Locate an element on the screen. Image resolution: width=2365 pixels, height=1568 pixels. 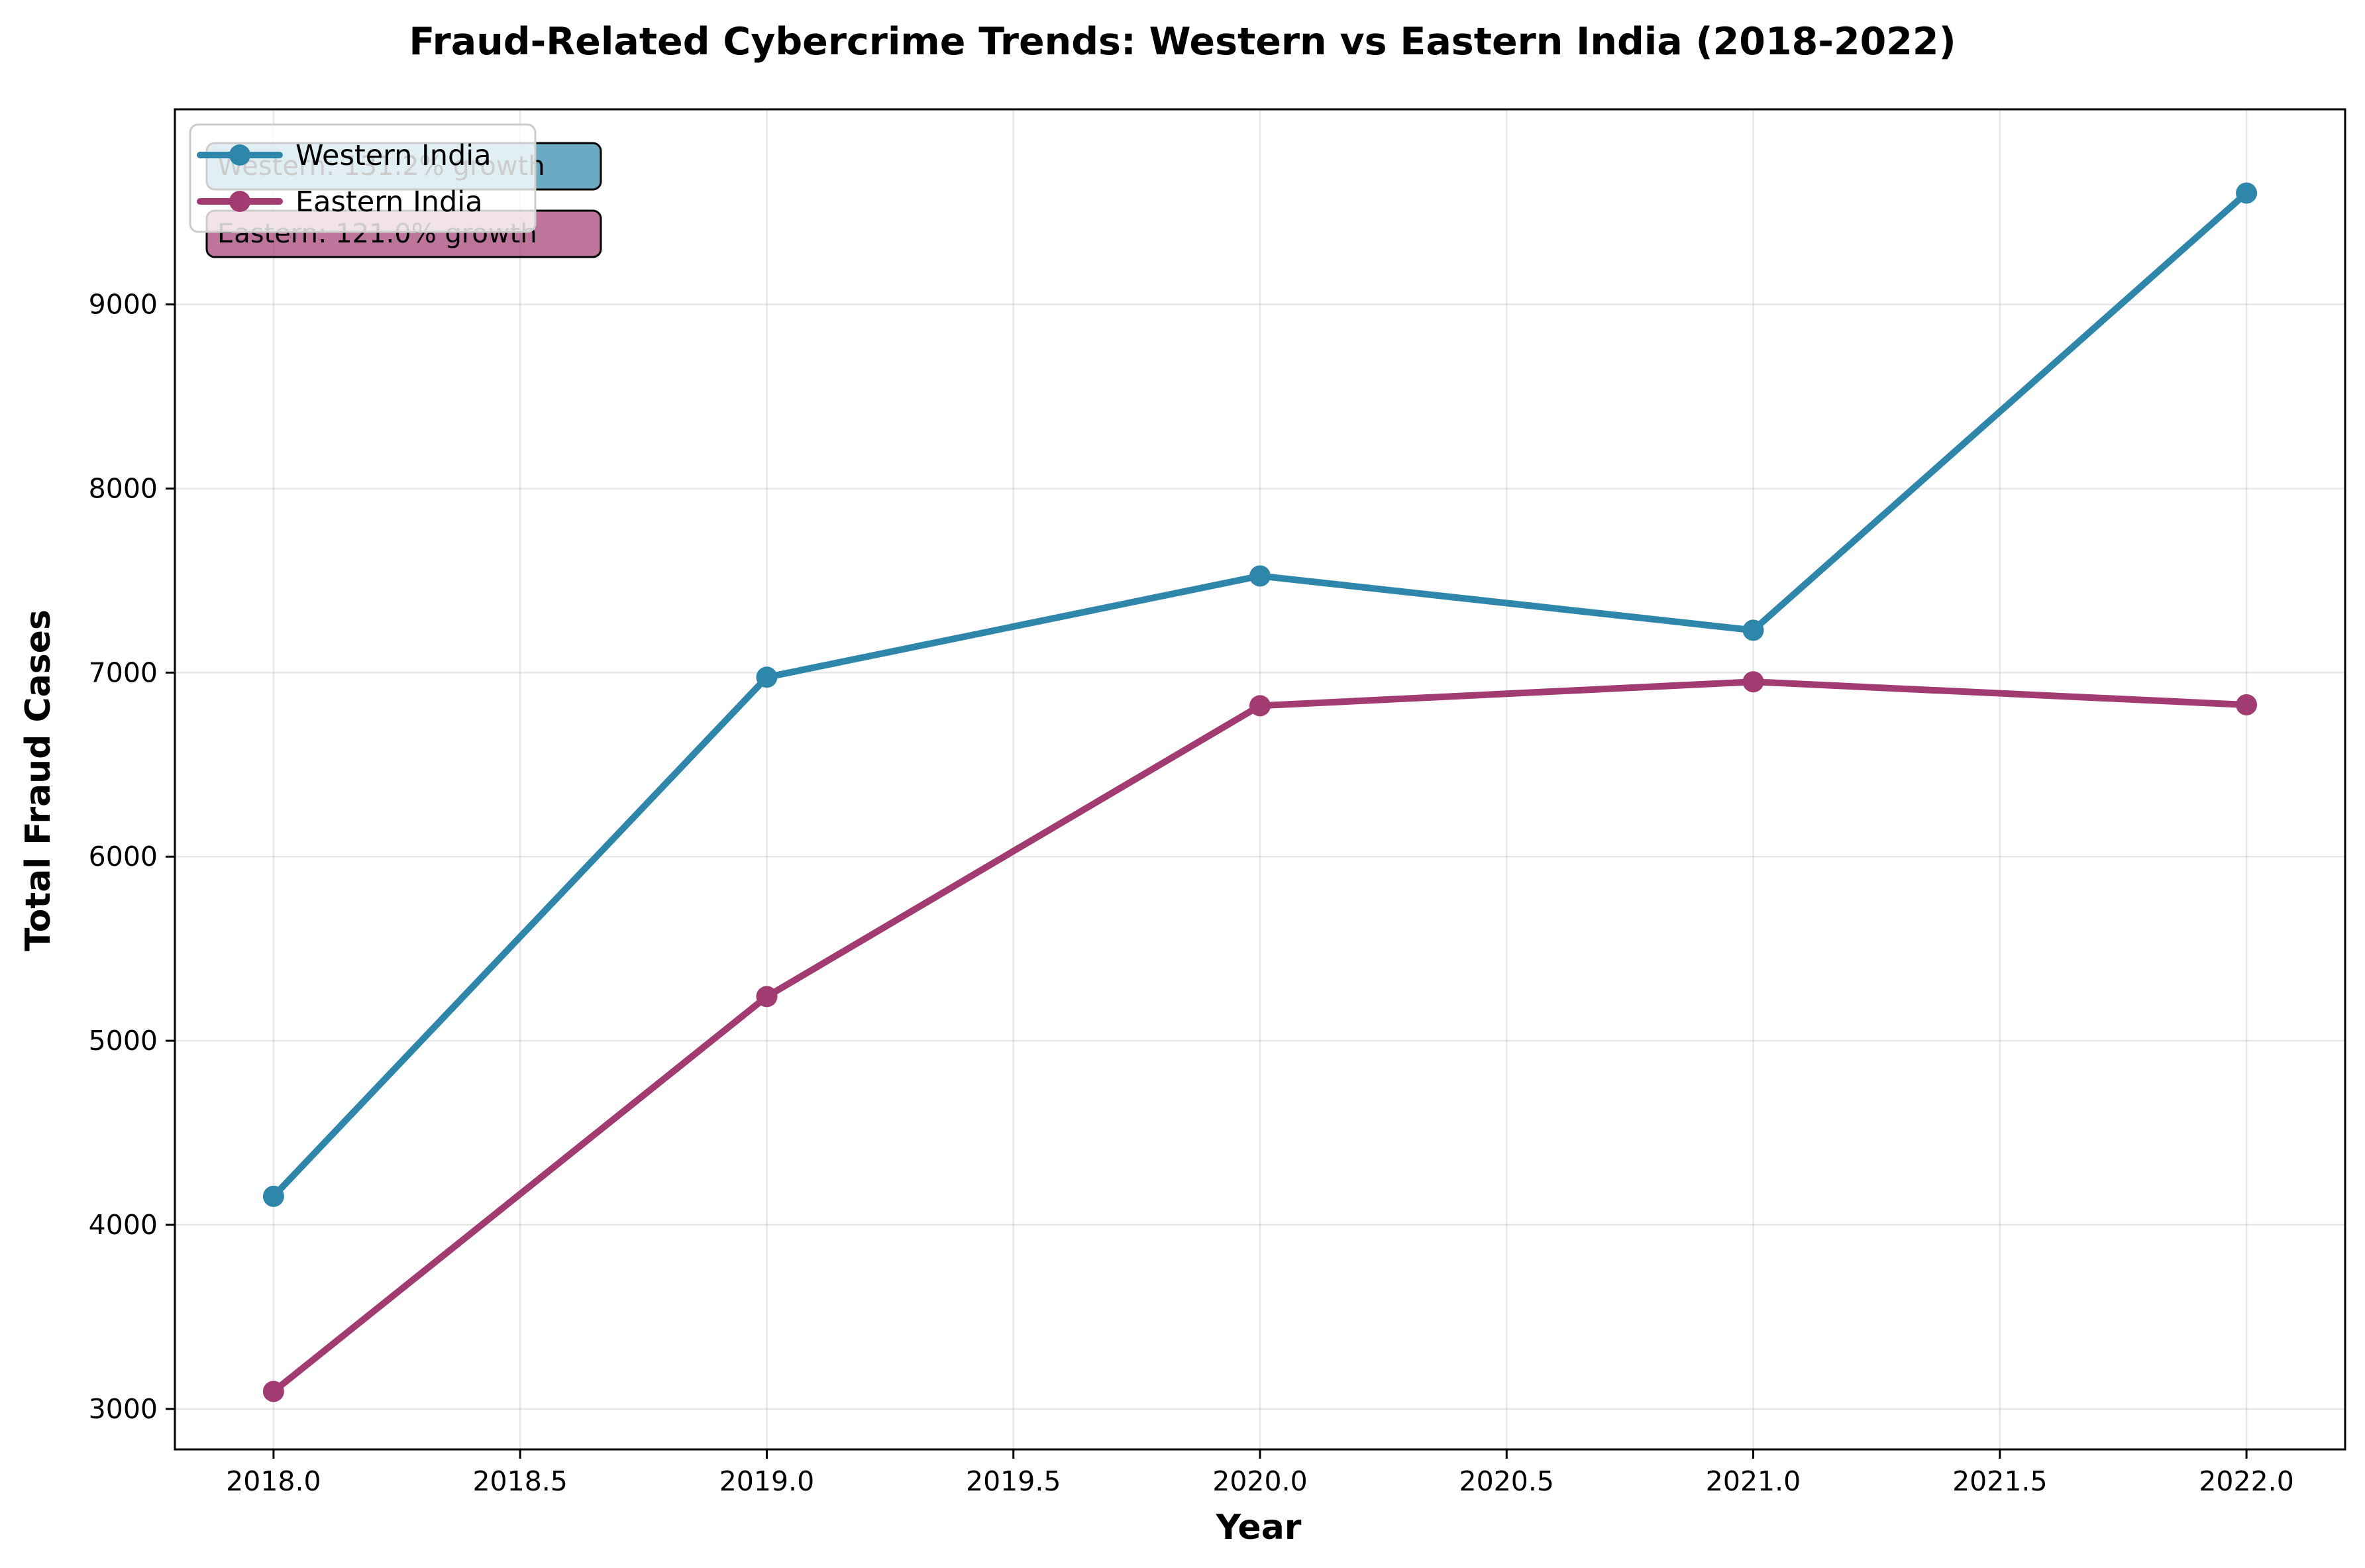
legend-label: Western India is located at coordinates (393, 155).